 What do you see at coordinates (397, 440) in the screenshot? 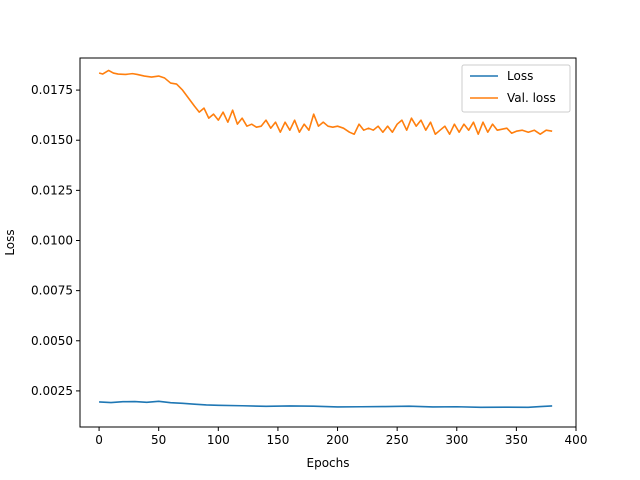
I see `x-tick-label: 250` at bounding box center [397, 440].